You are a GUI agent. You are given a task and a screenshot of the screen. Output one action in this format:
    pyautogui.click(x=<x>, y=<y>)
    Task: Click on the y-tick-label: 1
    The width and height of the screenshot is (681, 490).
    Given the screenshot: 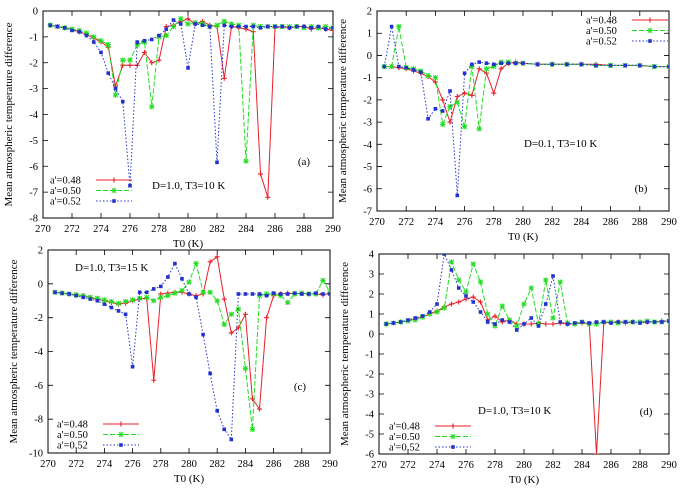 What is the action you would take?
    pyautogui.click(x=369, y=34)
    